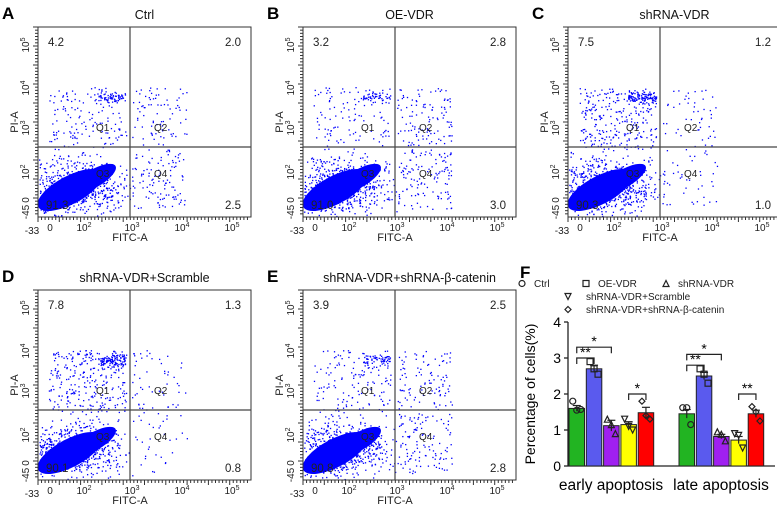 The image size is (777, 511). What do you see at coordinates (280, 122) in the screenshot?
I see `y-axis-label: PI-A` at bounding box center [280, 122].